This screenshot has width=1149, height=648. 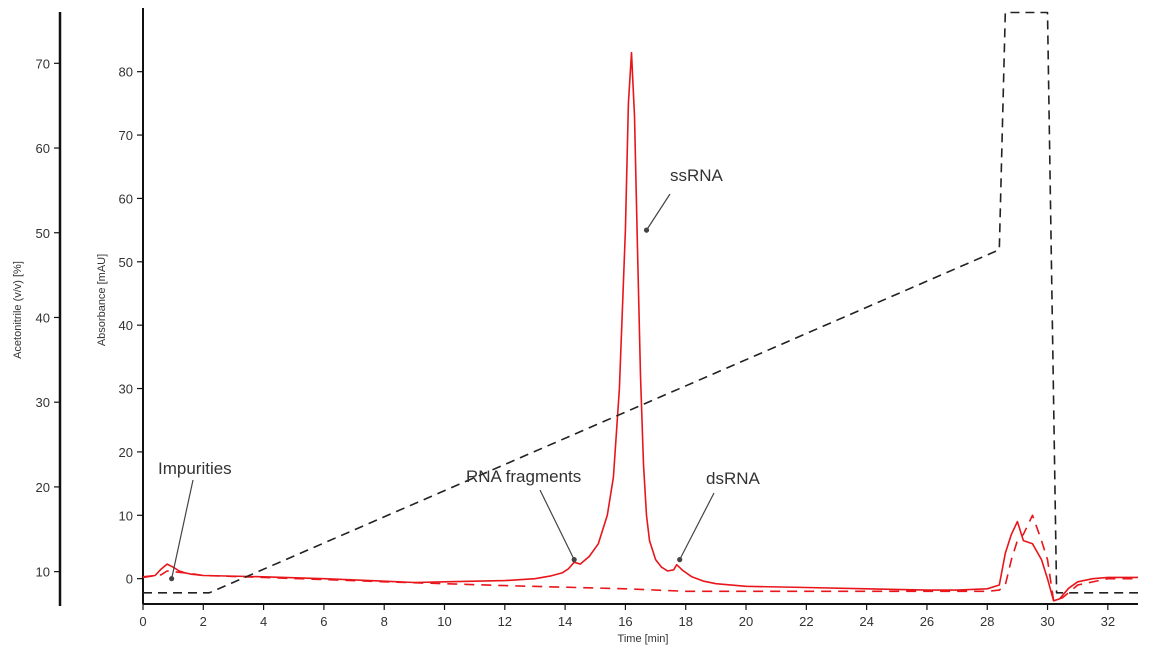 I want to click on y2-tick-label: 30, so click(x=43, y=402).